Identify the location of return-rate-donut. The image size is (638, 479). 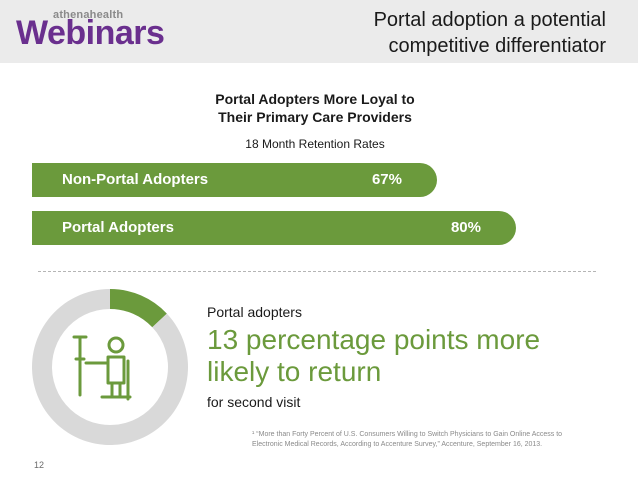
(110, 367).